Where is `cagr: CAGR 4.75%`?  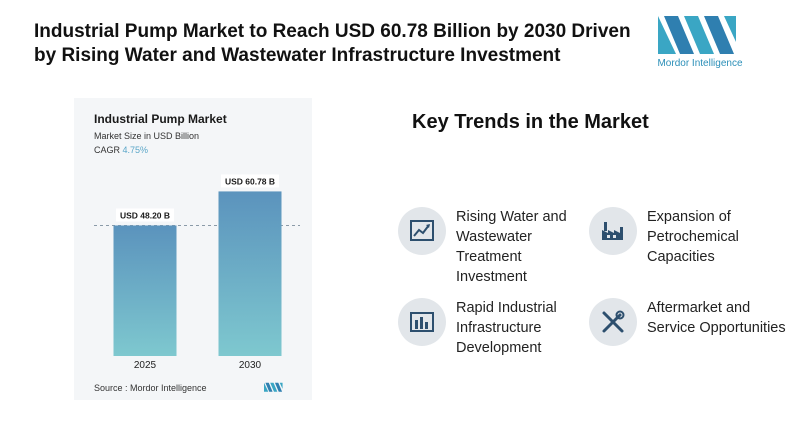 cagr: CAGR 4.75% is located at coordinates (121, 150).